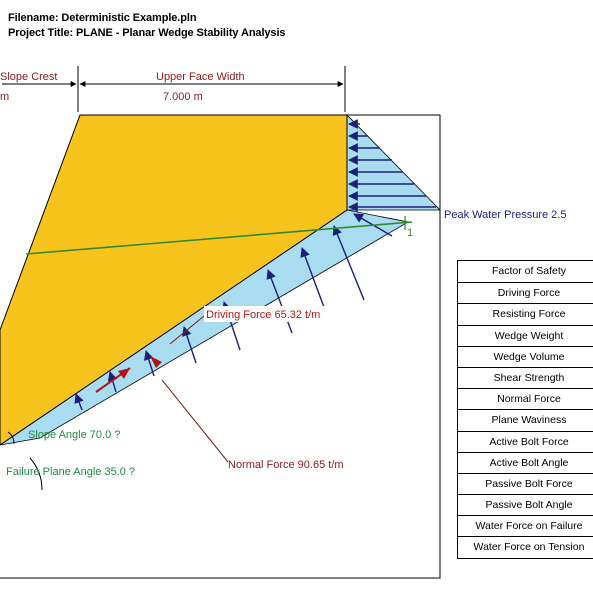  Describe the element at coordinates (529, 271) in the screenshot. I see `table-row-factor-of-safety: Factor of Safety` at that location.